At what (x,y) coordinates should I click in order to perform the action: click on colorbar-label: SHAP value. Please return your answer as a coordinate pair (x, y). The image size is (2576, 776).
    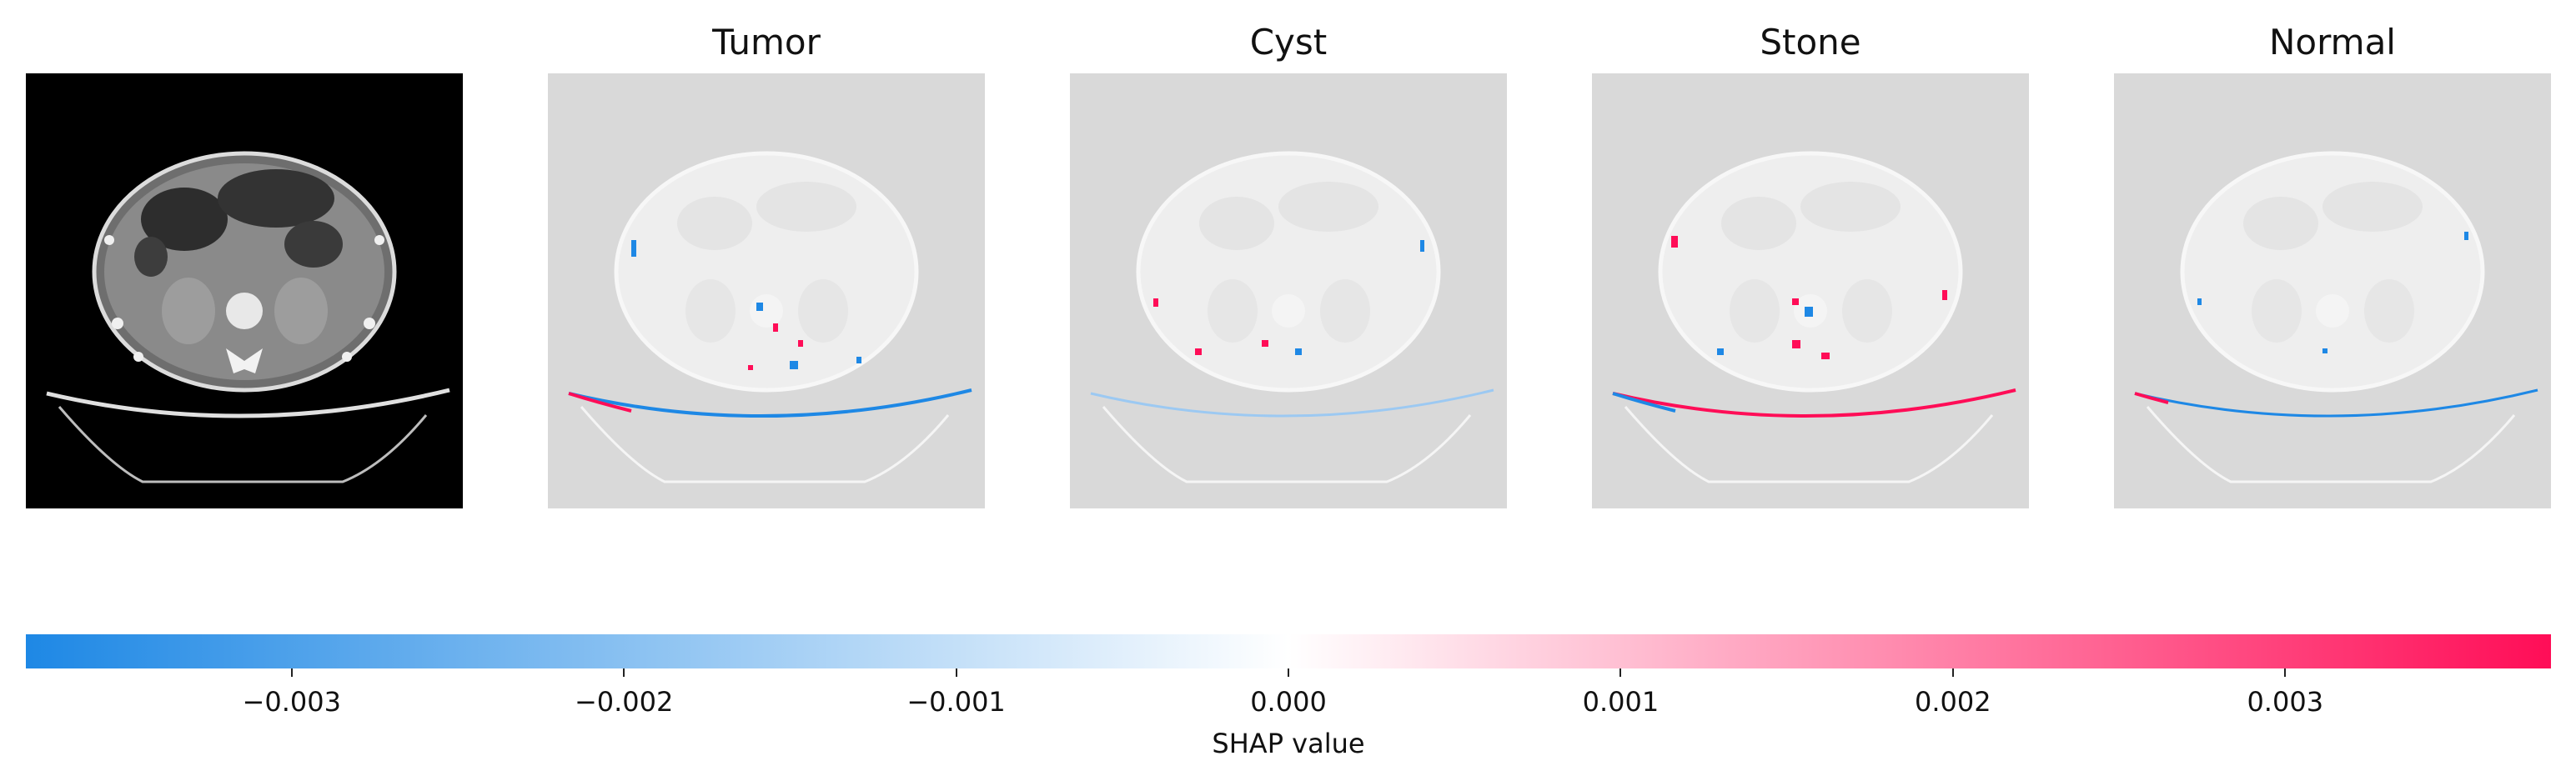
    Looking at the image, I should click on (1288, 743).